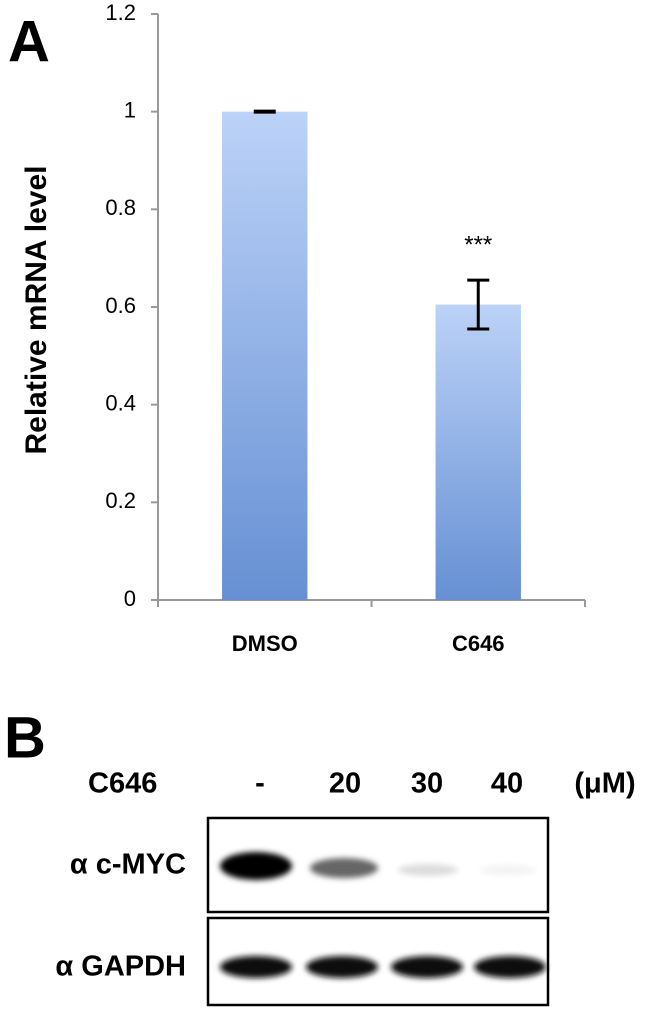  What do you see at coordinates (120, 967) in the screenshot?
I see `row-label: α GAPDH` at bounding box center [120, 967].